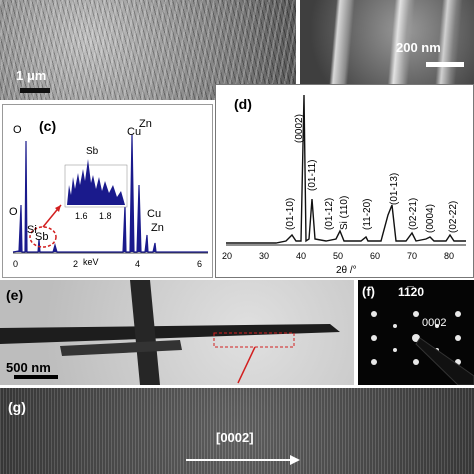  Describe the element at coordinates (31, 75) in the screenshot. I see `scale-label: 1 μm` at that location.